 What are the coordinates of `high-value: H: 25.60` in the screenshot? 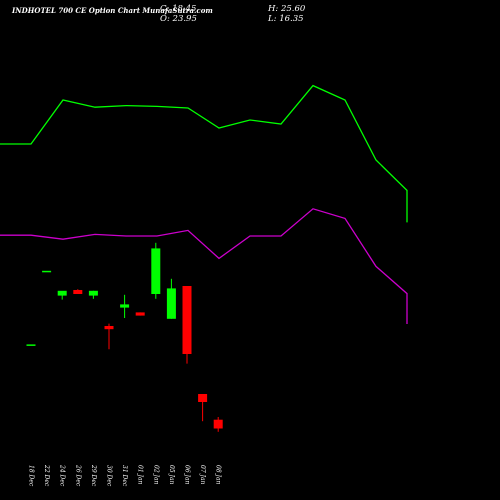 It's located at (287, 9).